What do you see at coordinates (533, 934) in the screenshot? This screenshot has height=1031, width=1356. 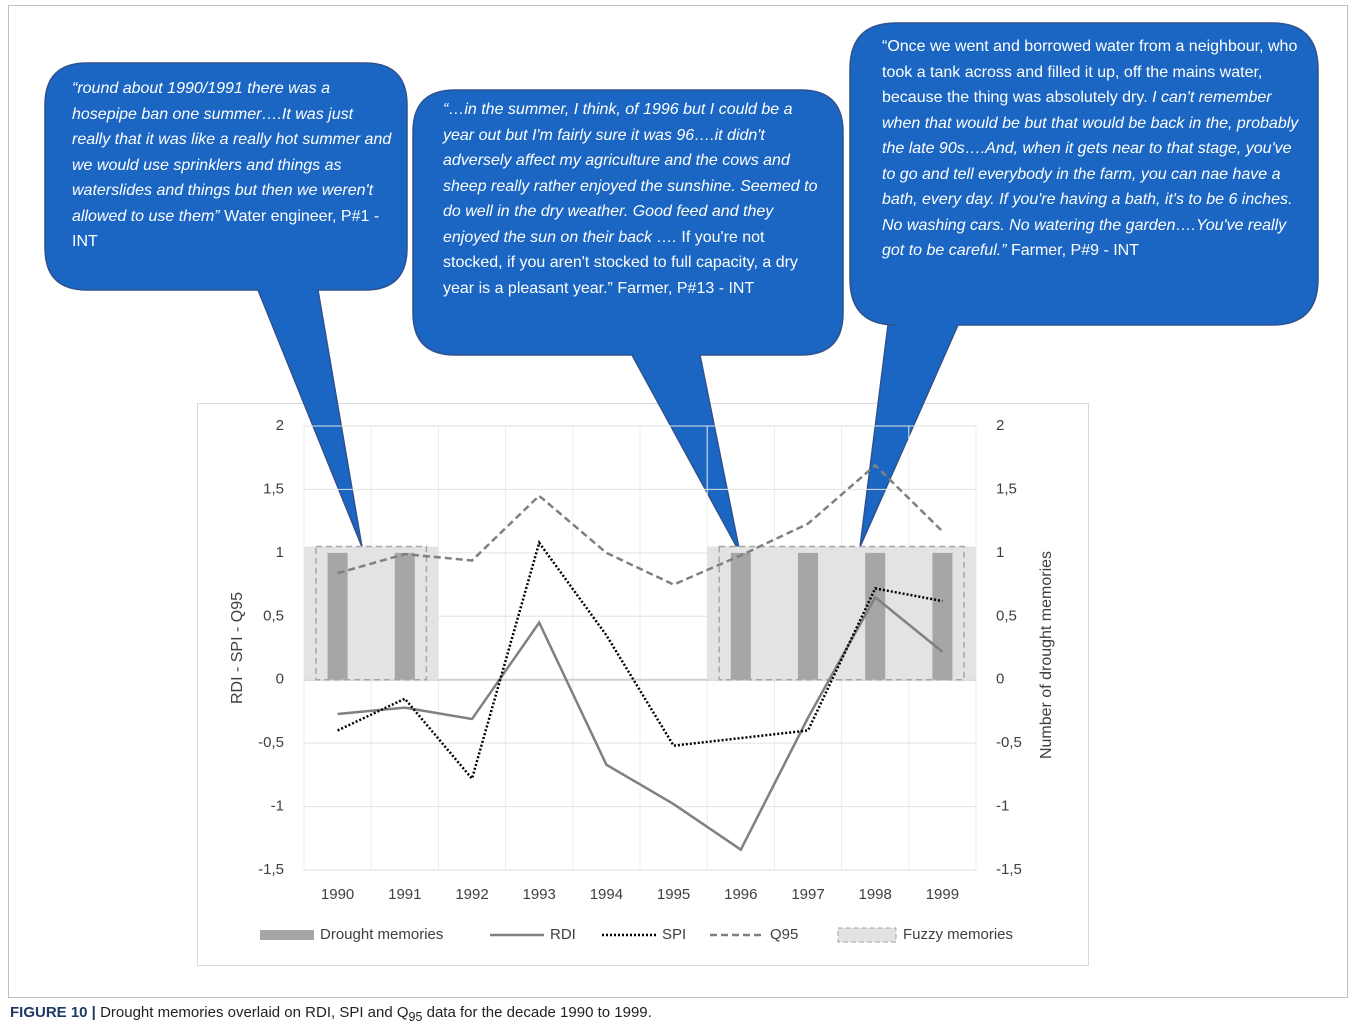 I see `legend-item: RDI` at bounding box center [533, 934].